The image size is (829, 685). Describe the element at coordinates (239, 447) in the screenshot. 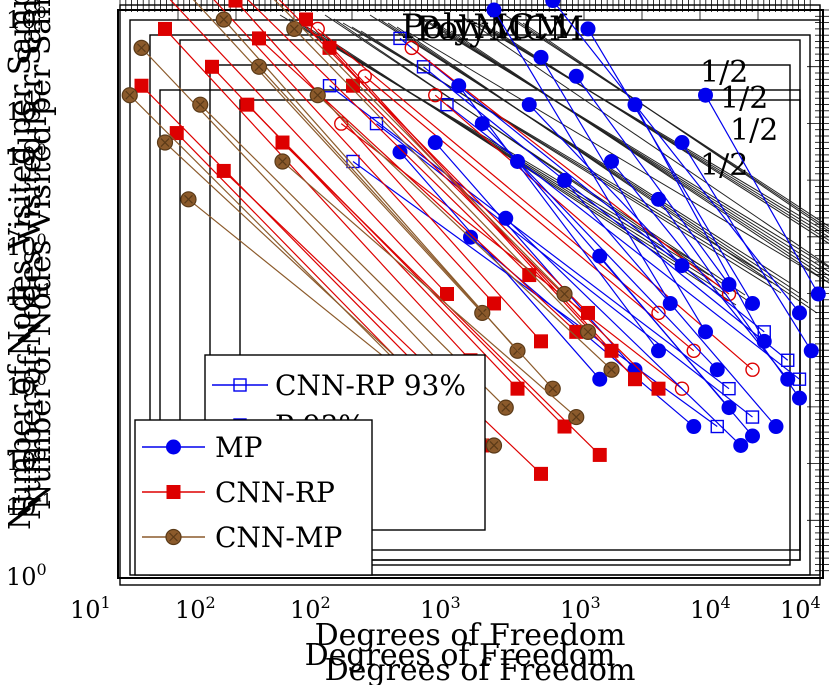

I see `legend-label: MP` at that location.